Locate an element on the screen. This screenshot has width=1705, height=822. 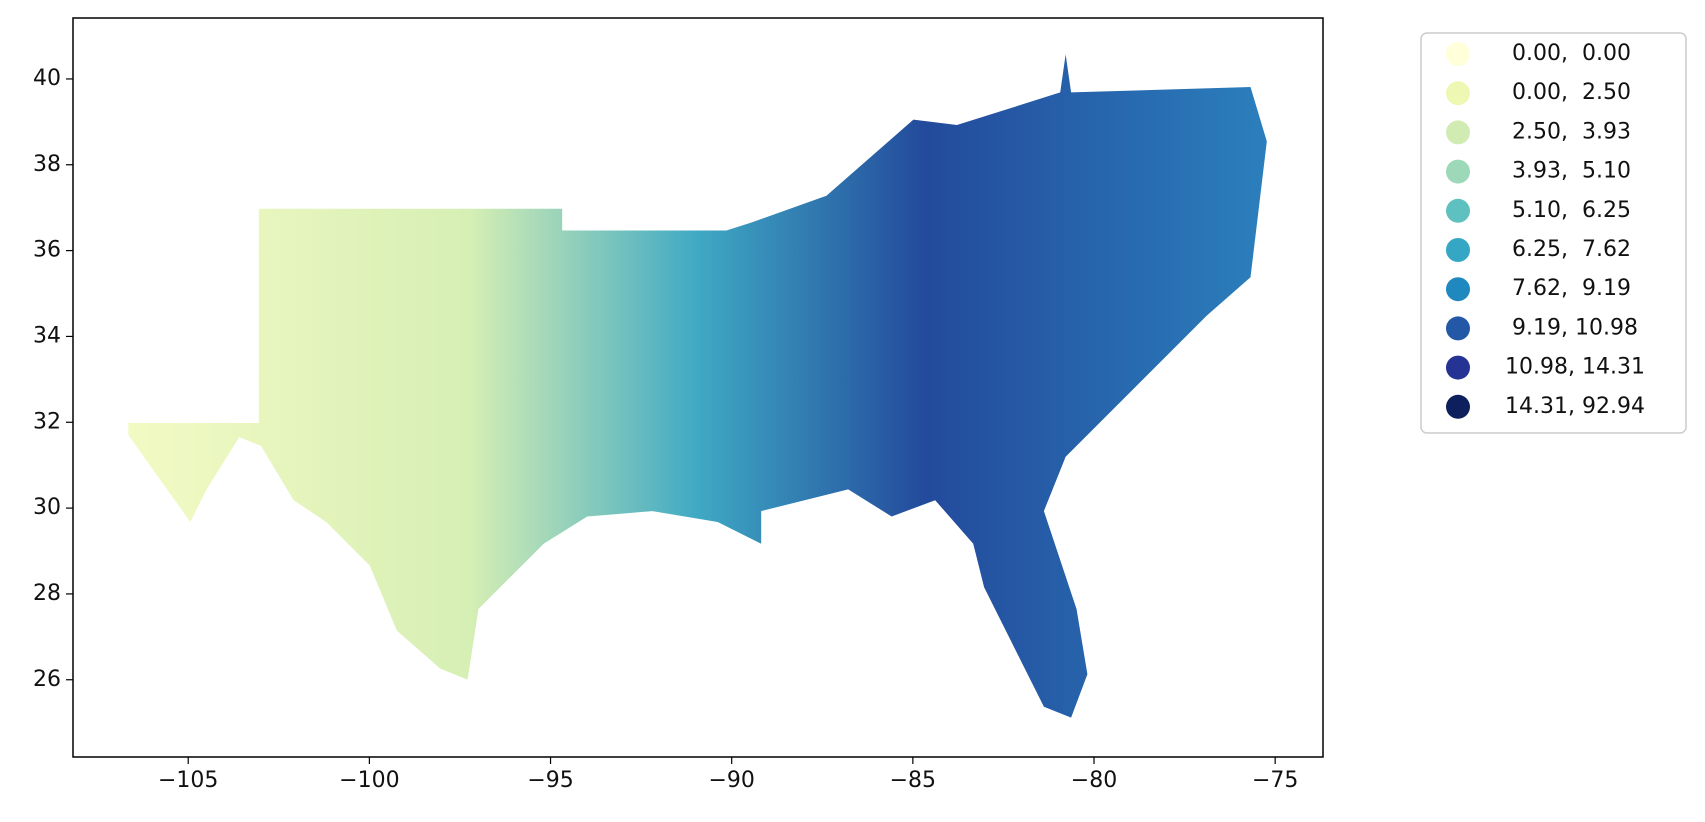
legend-label: 3.93, 5.10 is located at coordinates (1568, 171).